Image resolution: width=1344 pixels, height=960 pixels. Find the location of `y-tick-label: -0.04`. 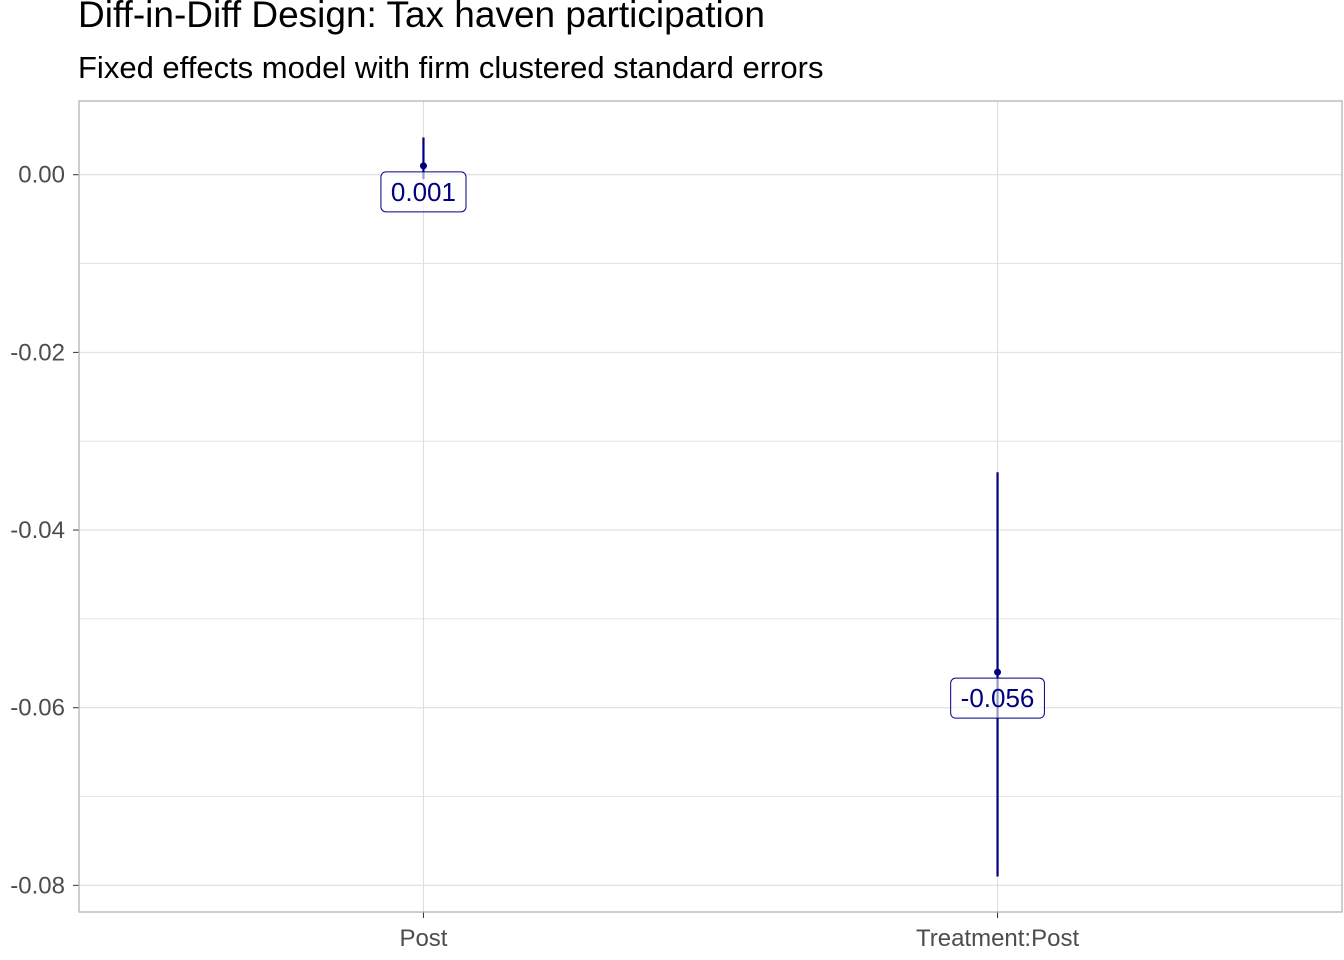

y-tick-label: -0.04 is located at coordinates (37, 530).